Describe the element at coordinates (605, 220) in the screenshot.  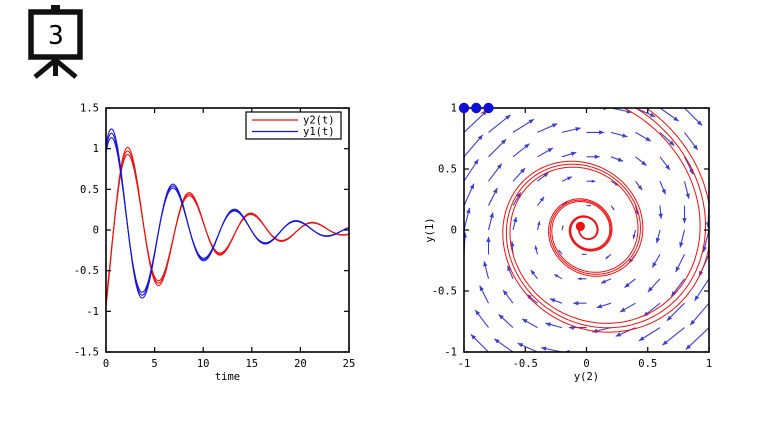
I see `trajectory-spiral-strand` at that location.